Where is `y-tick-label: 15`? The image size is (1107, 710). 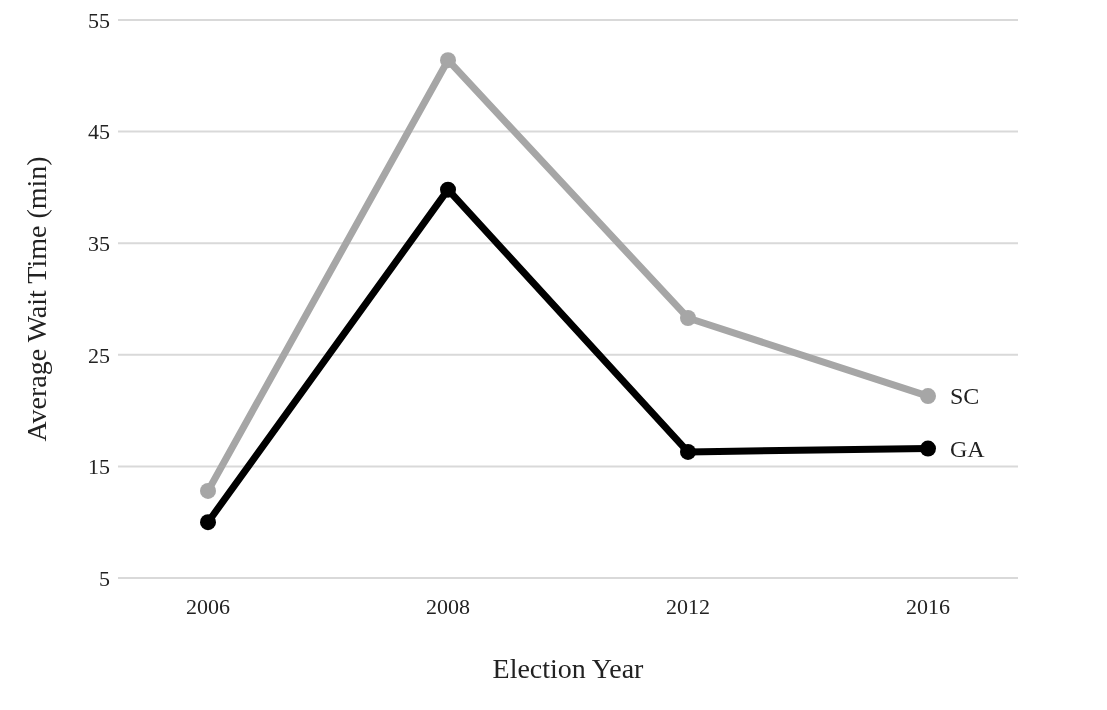 y-tick-label: 15 is located at coordinates (99, 467).